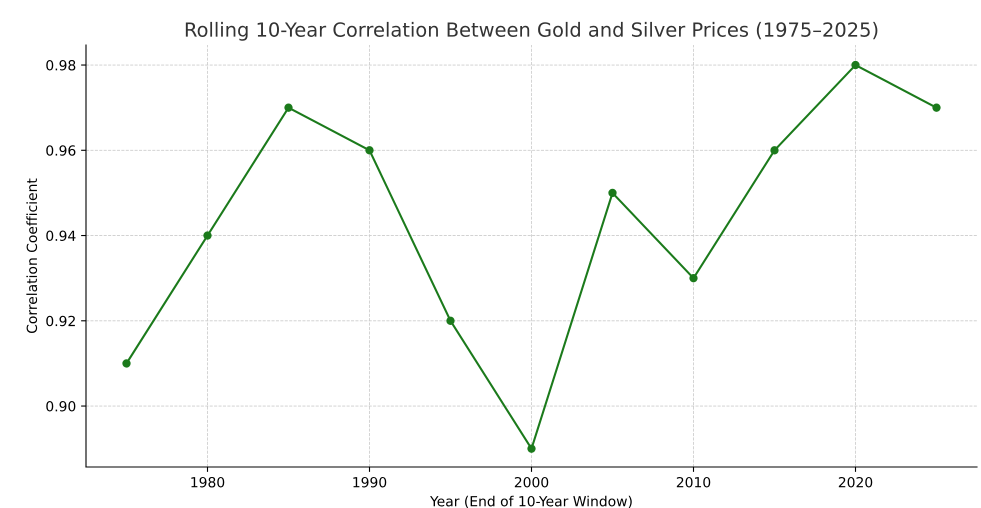 Image resolution: width=981 pixels, height=508 pixels. Describe the element at coordinates (531, 502) in the screenshot. I see `x-axis-title: Year (End of 10-Year Window)` at that location.